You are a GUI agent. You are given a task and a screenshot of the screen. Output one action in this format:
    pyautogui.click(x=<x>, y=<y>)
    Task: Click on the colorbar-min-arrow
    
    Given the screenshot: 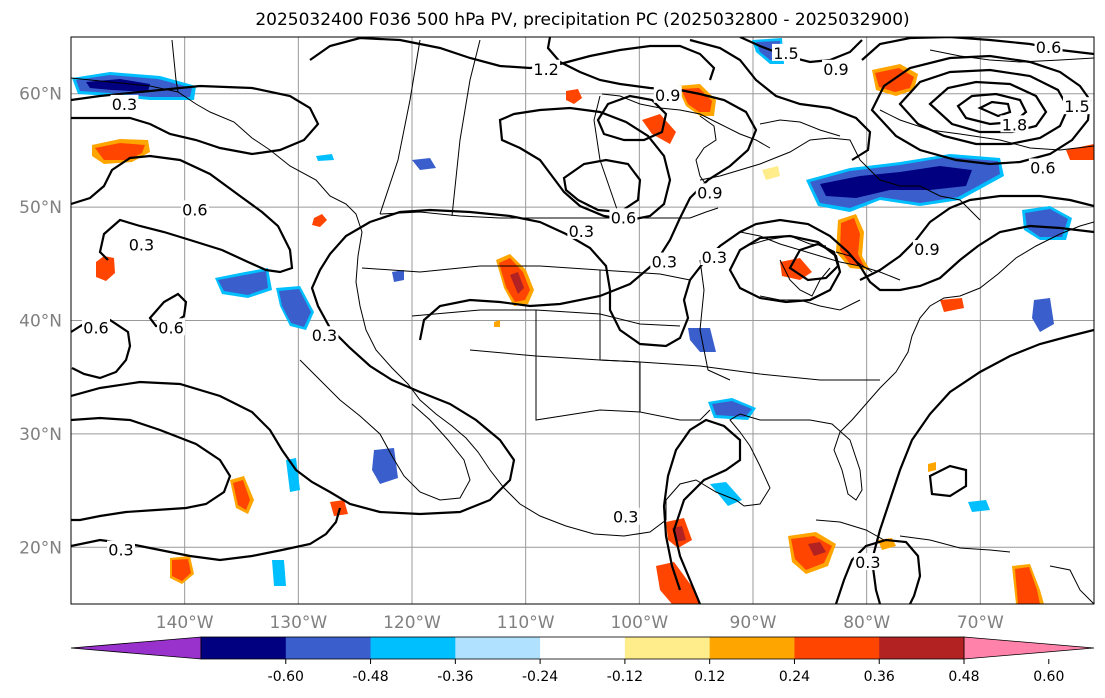 What is the action you would take?
    pyautogui.click(x=136, y=648)
    